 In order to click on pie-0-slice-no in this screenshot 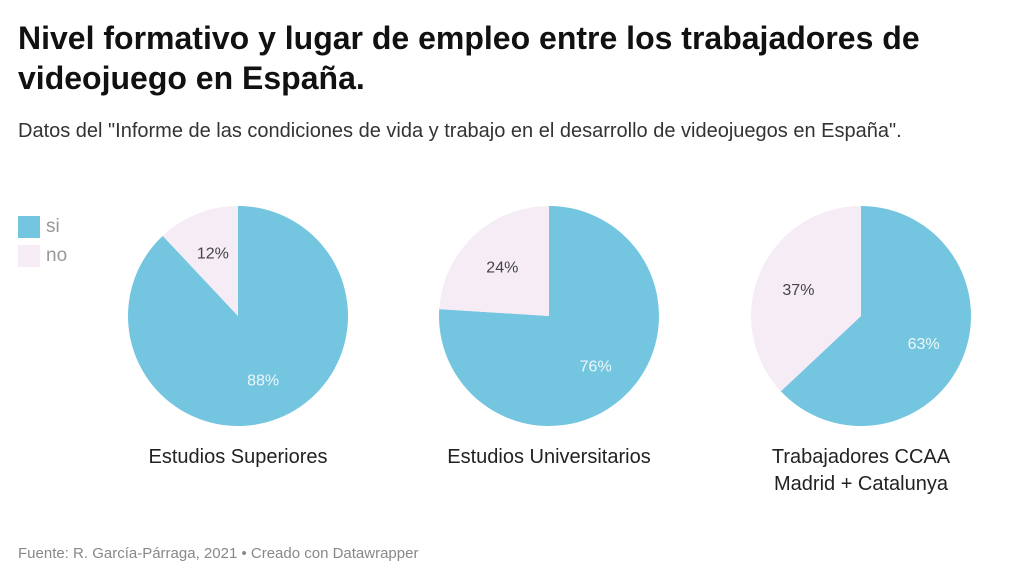, I will do `click(200, 261)`.